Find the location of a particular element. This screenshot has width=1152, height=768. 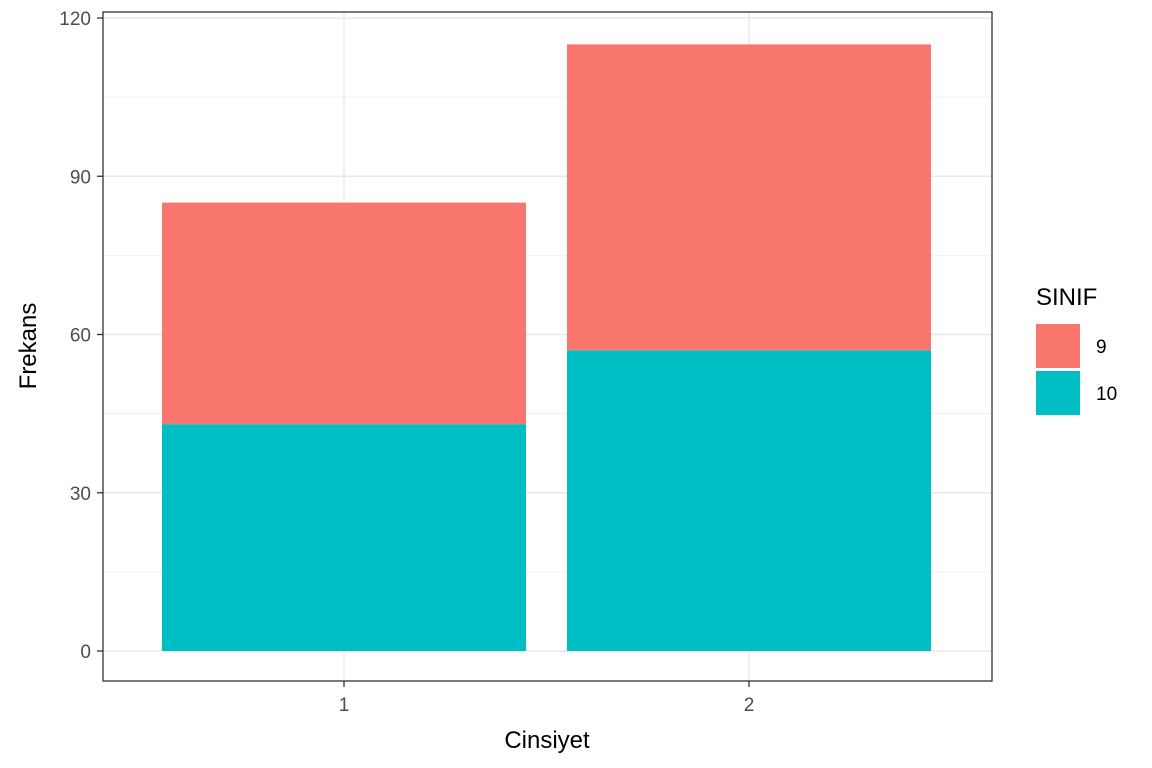

legend: SINIF 9 10 is located at coordinates (1076, 349).